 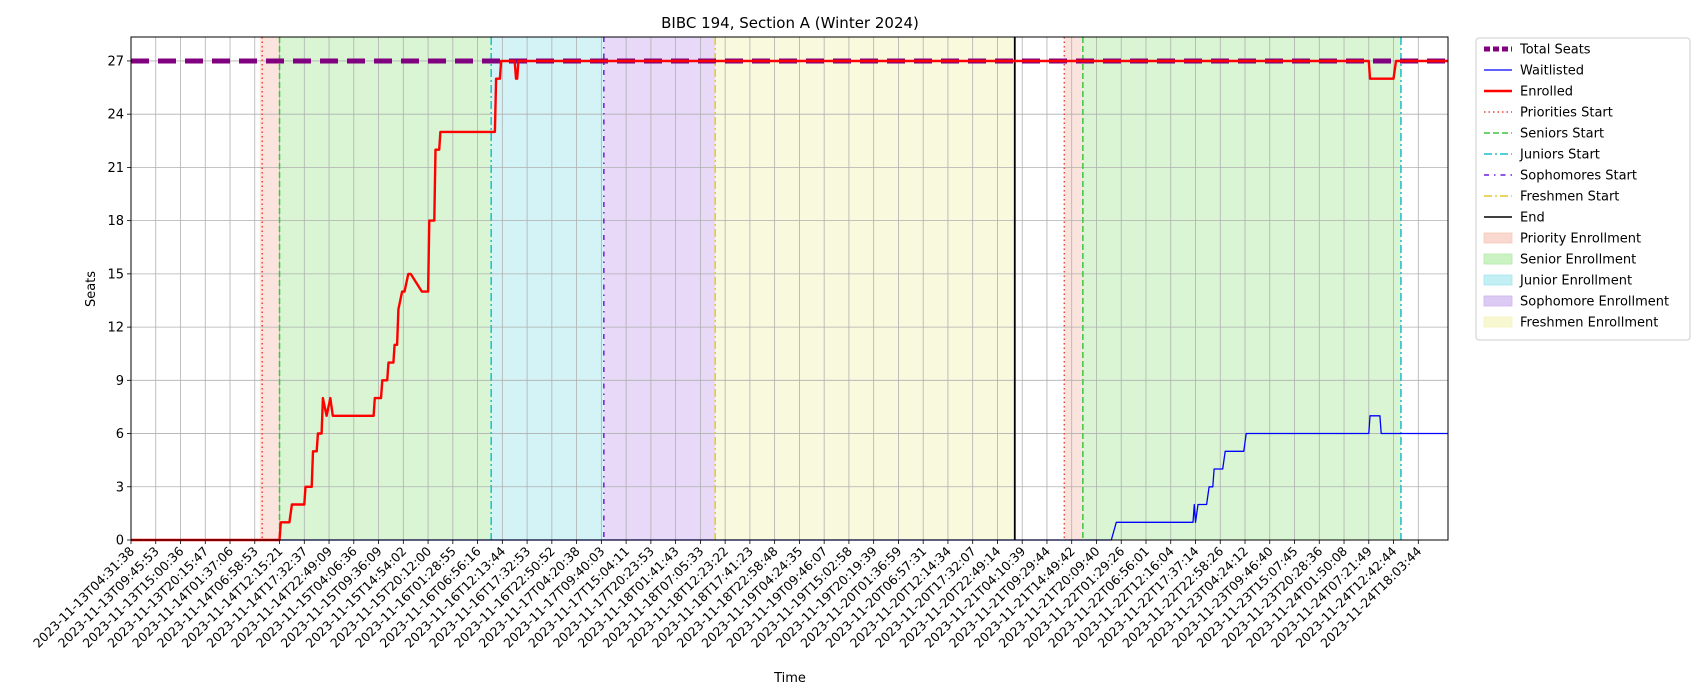 What do you see at coordinates (91, 289) in the screenshot?
I see `y-axis-label: Seats` at bounding box center [91, 289].